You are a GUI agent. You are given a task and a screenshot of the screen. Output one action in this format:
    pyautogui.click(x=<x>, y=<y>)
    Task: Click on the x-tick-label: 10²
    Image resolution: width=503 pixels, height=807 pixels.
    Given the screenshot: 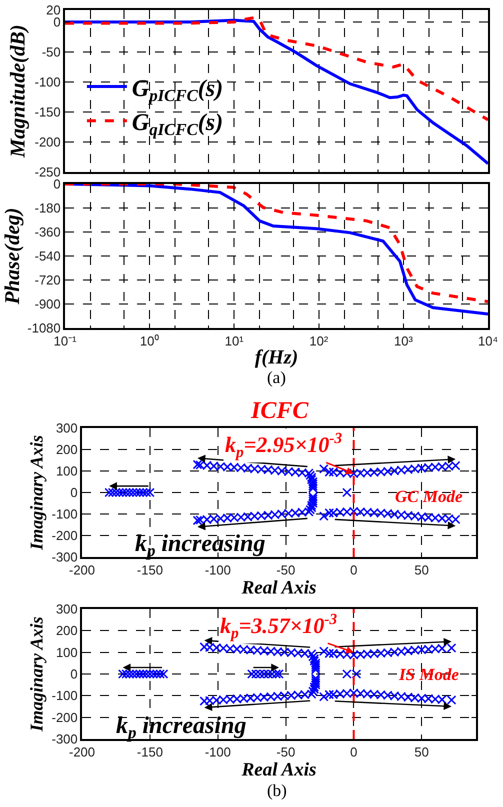 What is the action you would take?
    pyautogui.click(x=319, y=340)
    